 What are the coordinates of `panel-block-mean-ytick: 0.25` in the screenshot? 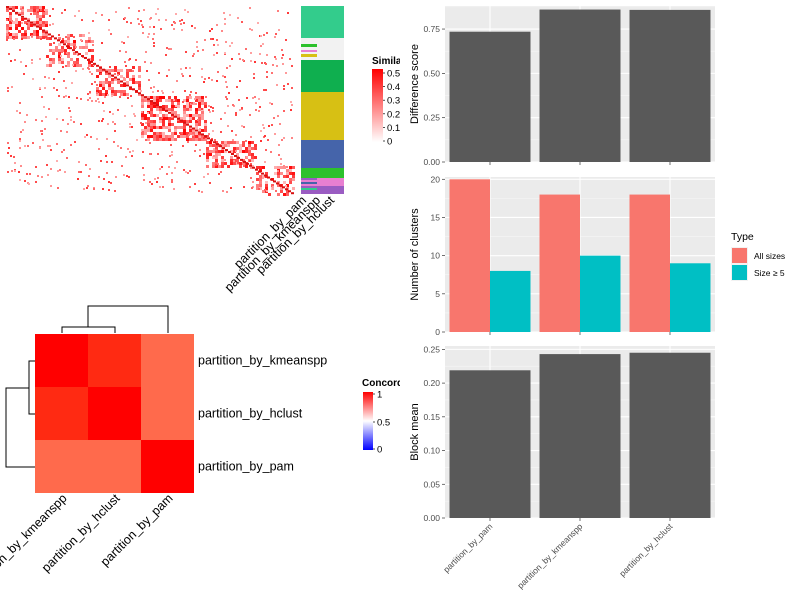 It's located at (431, 349).